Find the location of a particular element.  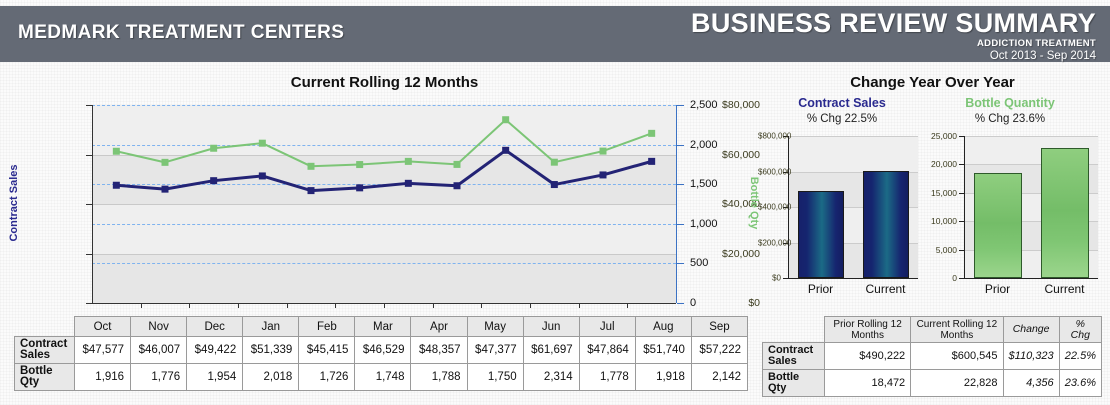

month-header: Jun is located at coordinates (551, 326).